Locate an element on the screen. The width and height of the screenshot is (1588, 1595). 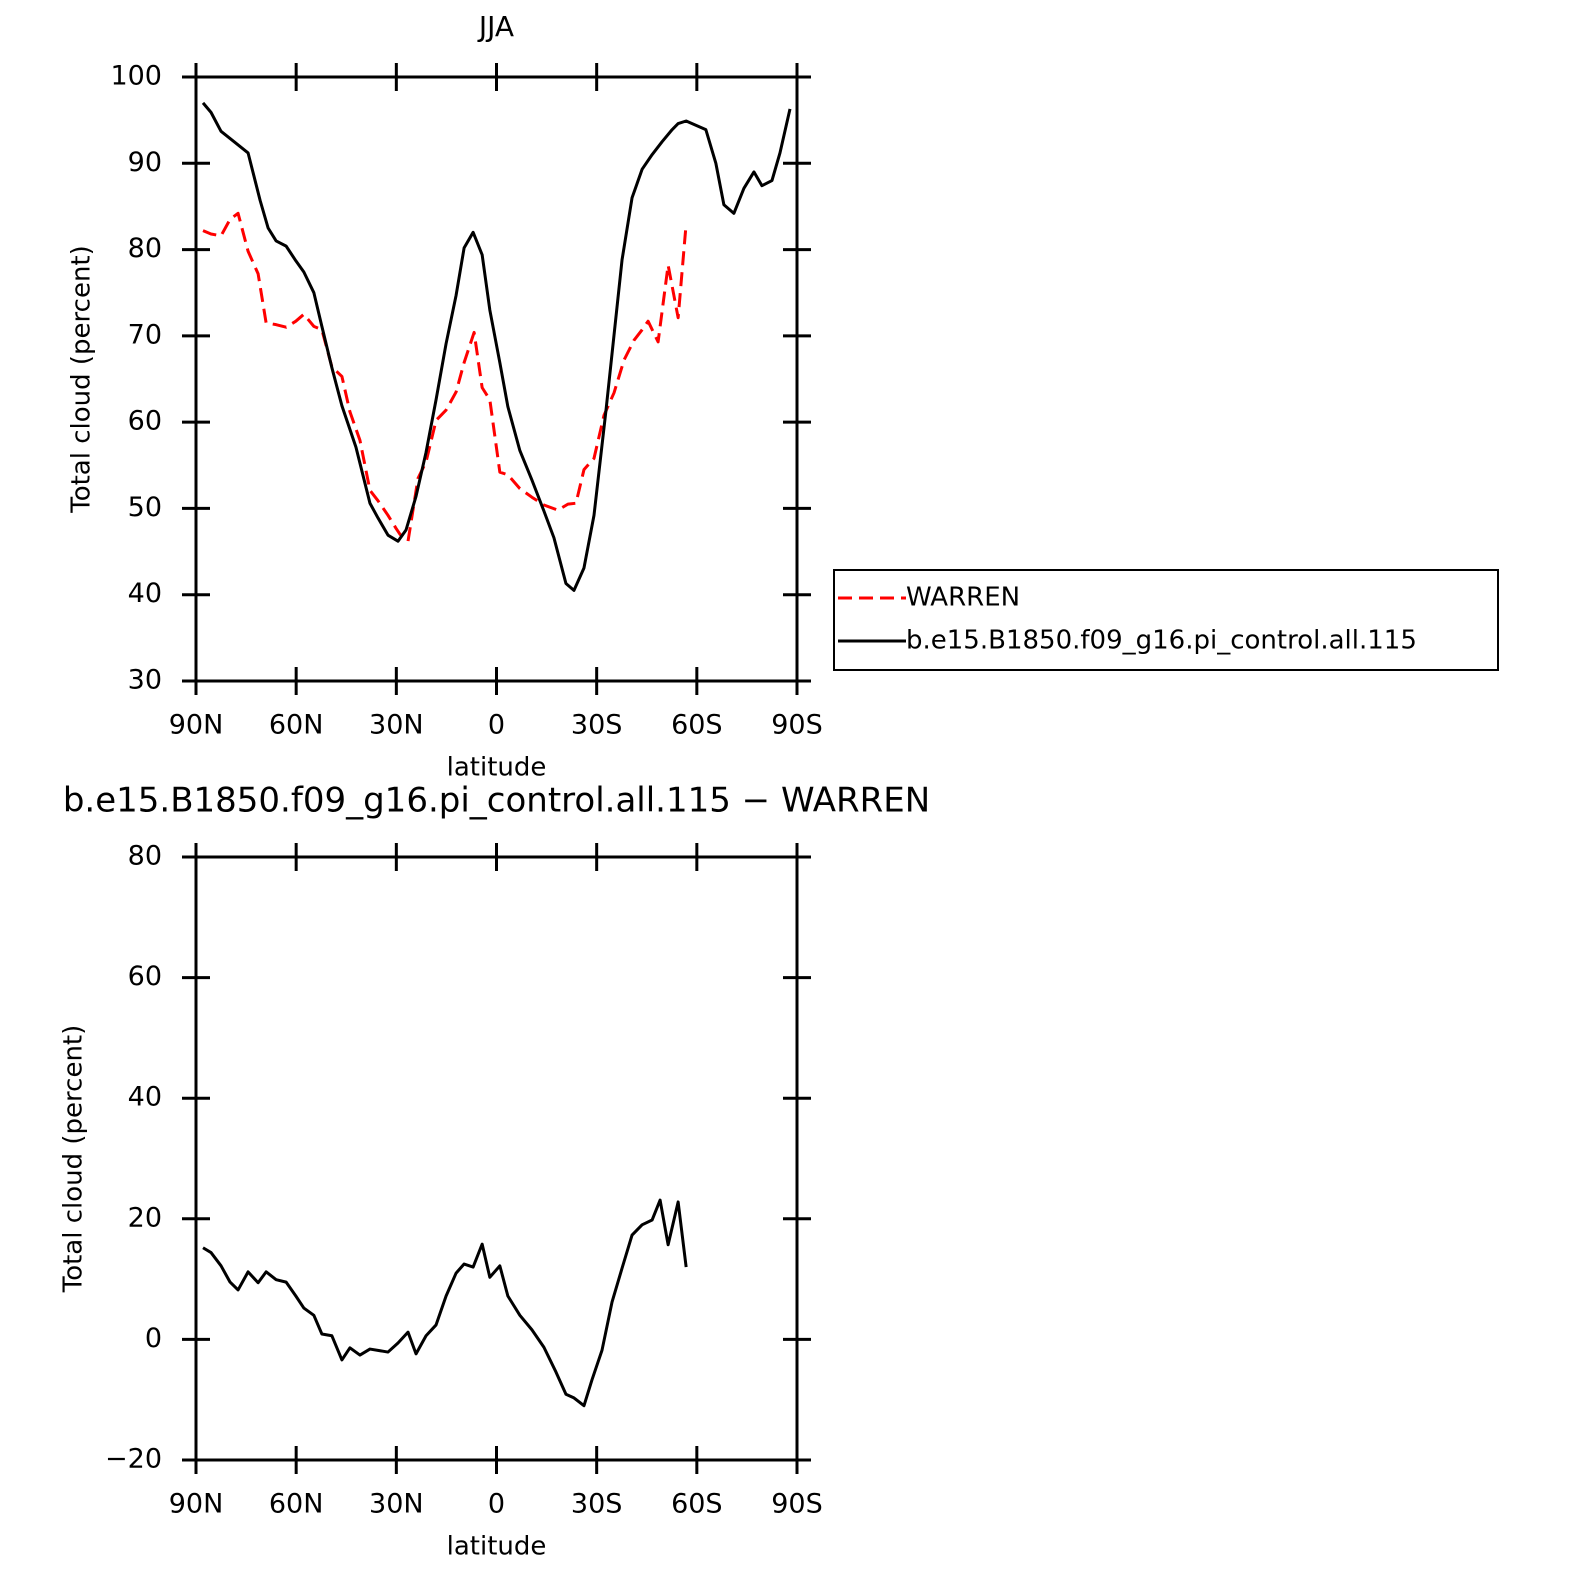
y-tick-label: 20 is located at coordinates (145, 1217).